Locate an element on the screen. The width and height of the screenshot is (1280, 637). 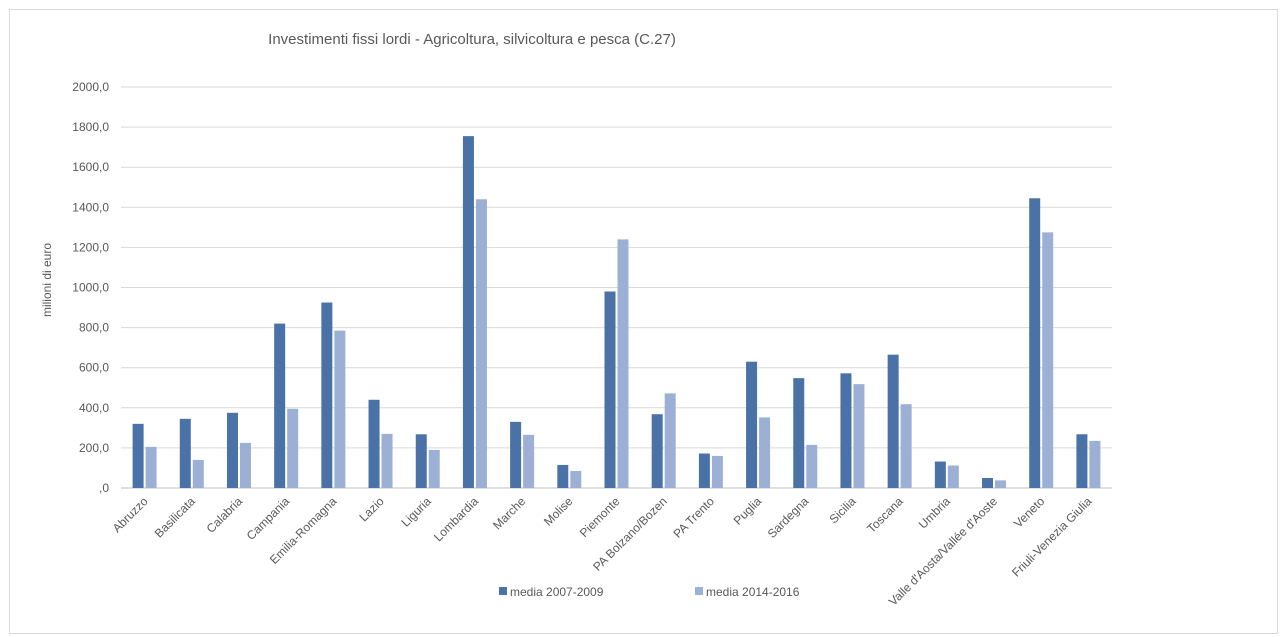
legend: media 2007-2009 media 2014-2016 is located at coordinates (649, 592).